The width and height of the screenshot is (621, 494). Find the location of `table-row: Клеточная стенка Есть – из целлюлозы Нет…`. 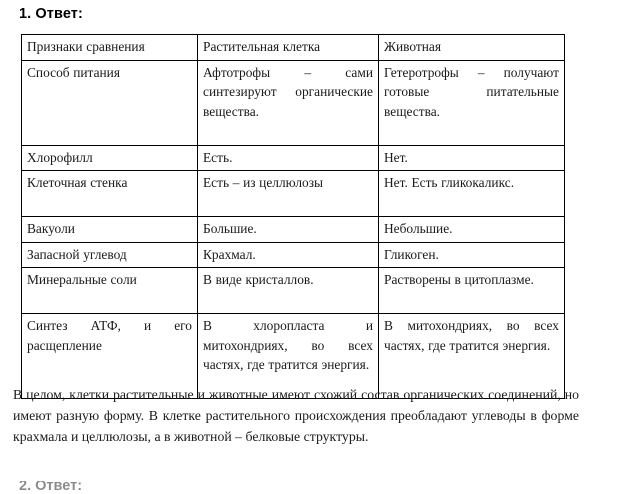

table-row: Клеточная стенка Есть – из целлюлозы Нет… is located at coordinates (293, 194).